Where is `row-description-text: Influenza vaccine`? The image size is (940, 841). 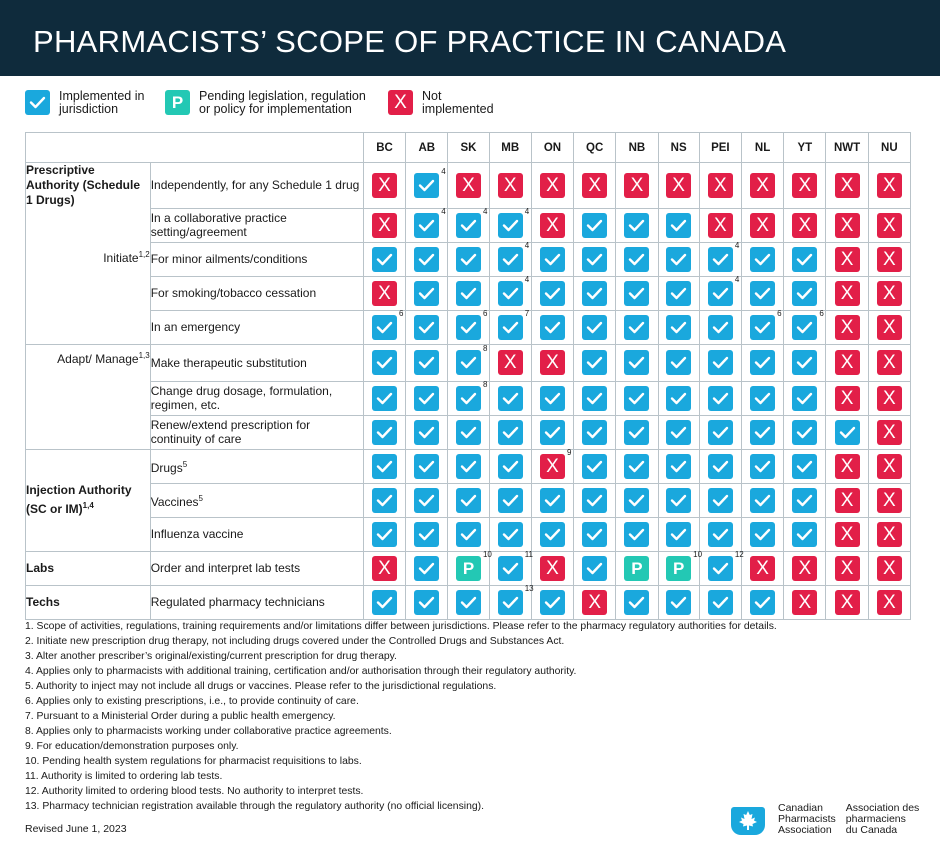
row-description-text: Influenza vaccine is located at coordinates (197, 534).